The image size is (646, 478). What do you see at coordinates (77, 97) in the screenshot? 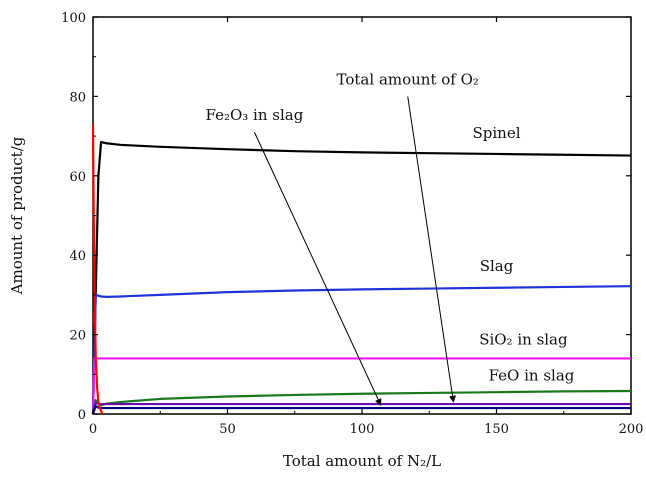
I see `y-tick-label: 80` at bounding box center [77, 97].